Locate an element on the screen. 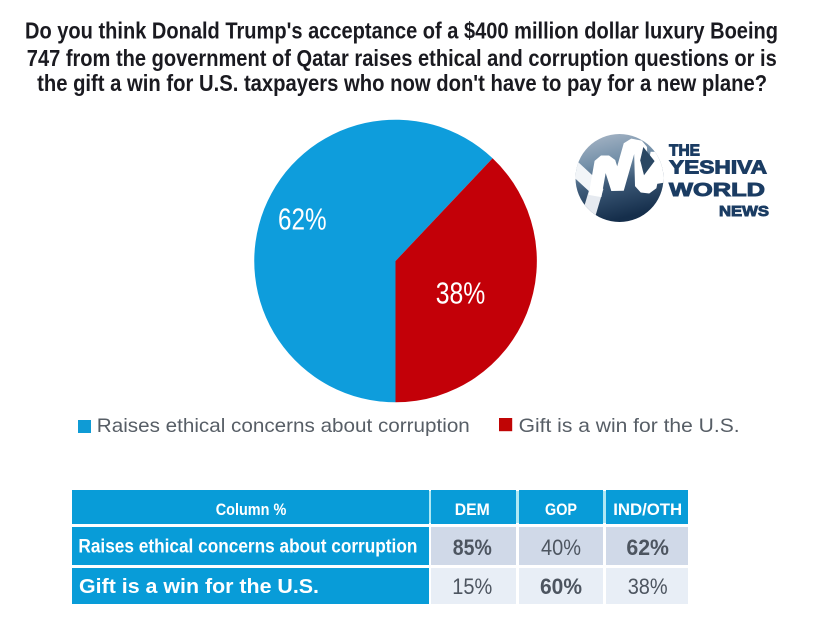  svg-text: NEWS is located at coordinates (744, 211).